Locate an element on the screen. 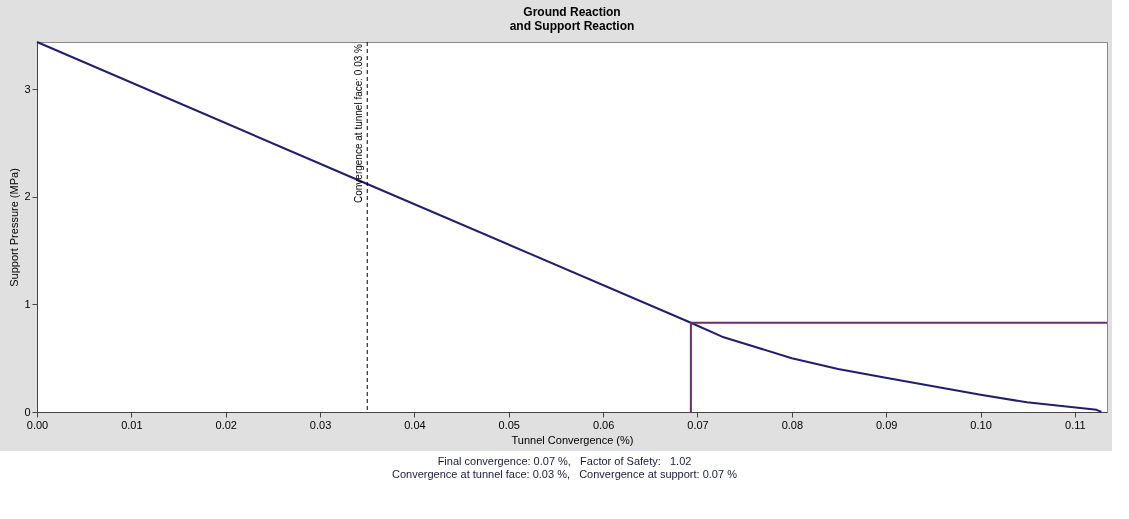 The height and width of the screenshot is (519, 1129). ref-line-label: Convergence at tunnel face: 0.03 % is located at coordinates (359, 123).